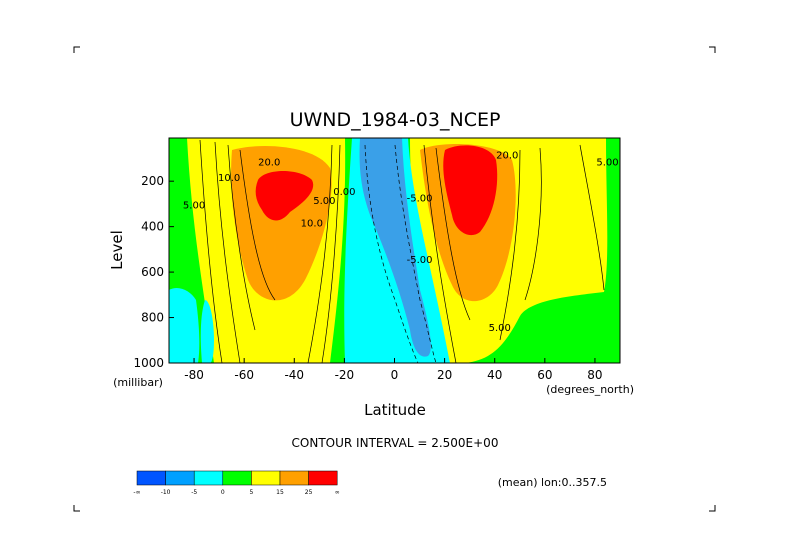 The height and width of the screenshot is (558, 789). I want to click on y-tick-label: 1000, so click(148, 363).